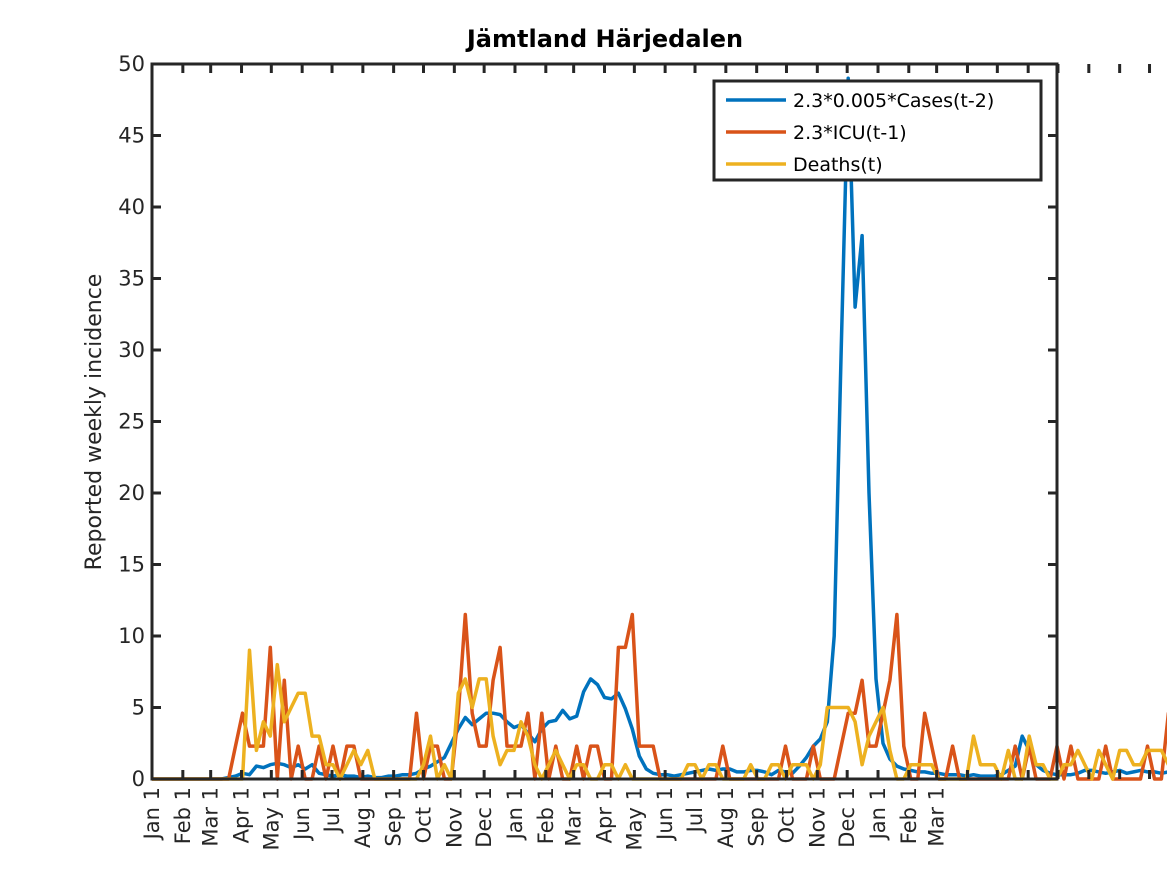 The image size is (1167, 875). Describe the element at coordinates (138, 708) in the screenshot. I see `y-tick-label: 5` at that location.